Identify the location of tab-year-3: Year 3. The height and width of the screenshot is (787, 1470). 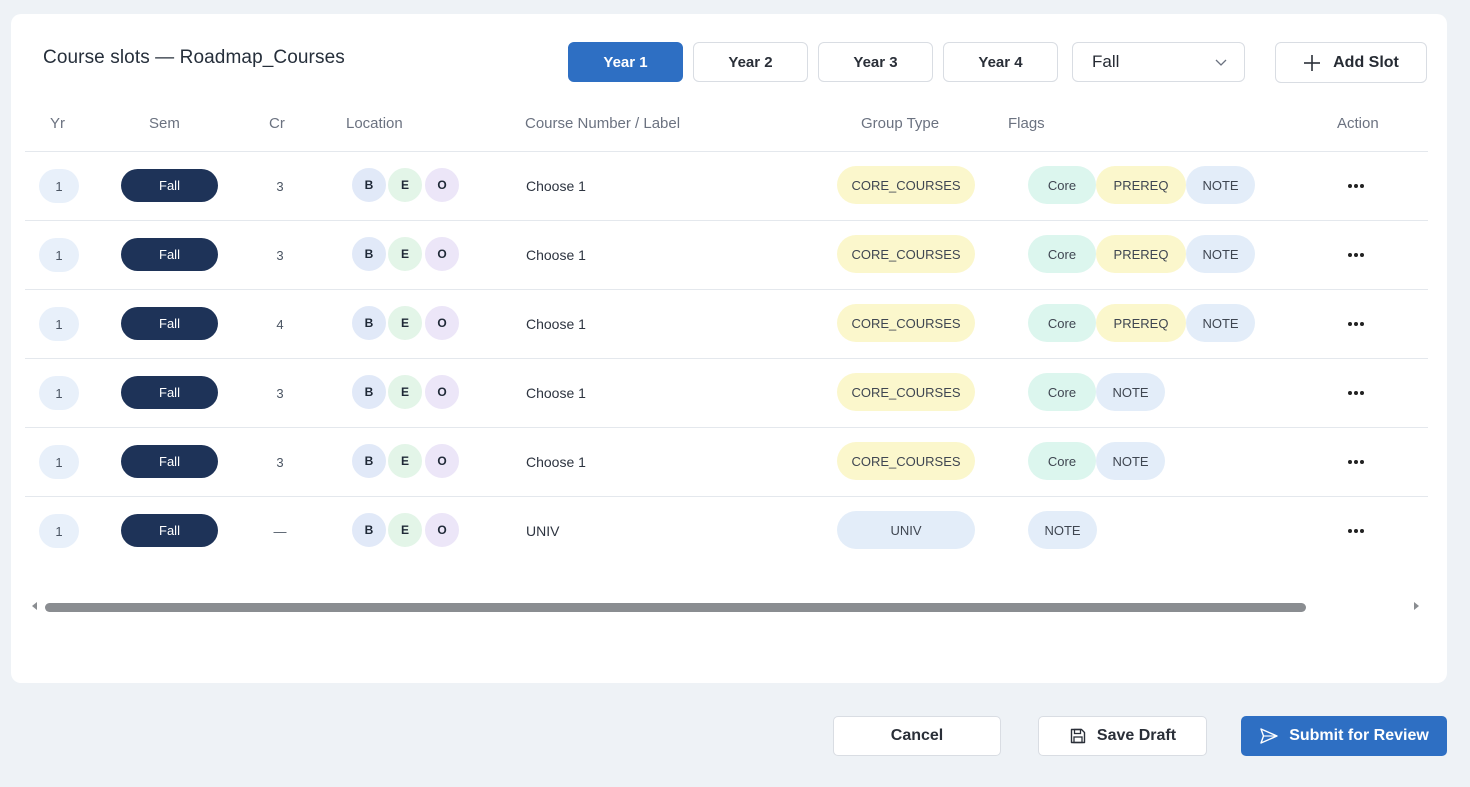
(875, 62).